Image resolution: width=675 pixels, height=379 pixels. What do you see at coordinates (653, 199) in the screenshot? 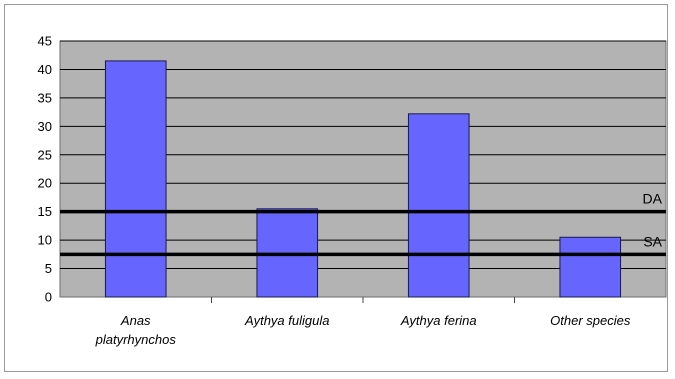
I see `reference-line-label: DA` at bounding box center [653, 199].